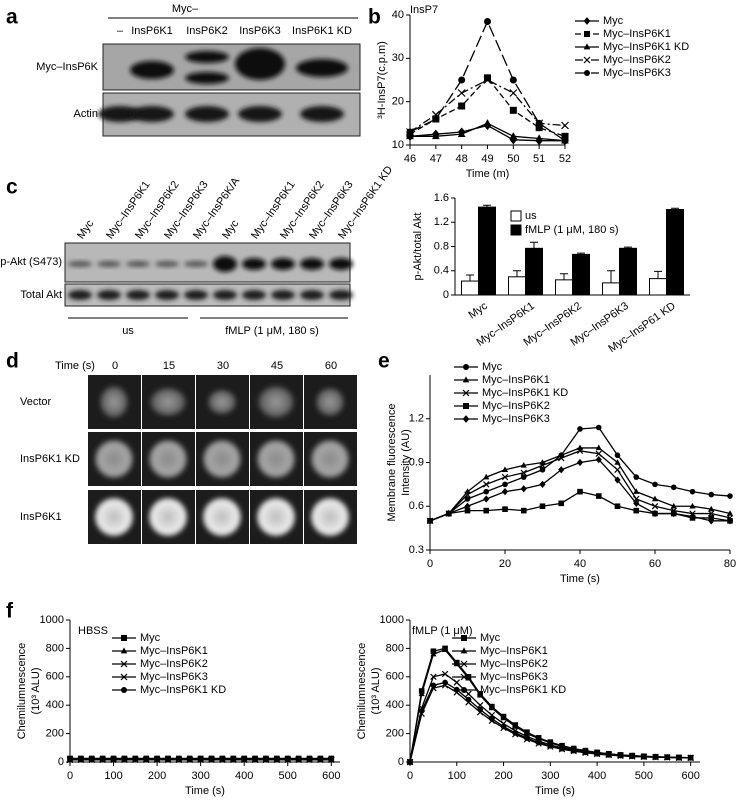 The width and height of the screenshot is (740, 803). What do you see at coordinates (416, 550) in the screenshot?
I see `y-tick-label: 0.3` at bounding box center [416, 550].